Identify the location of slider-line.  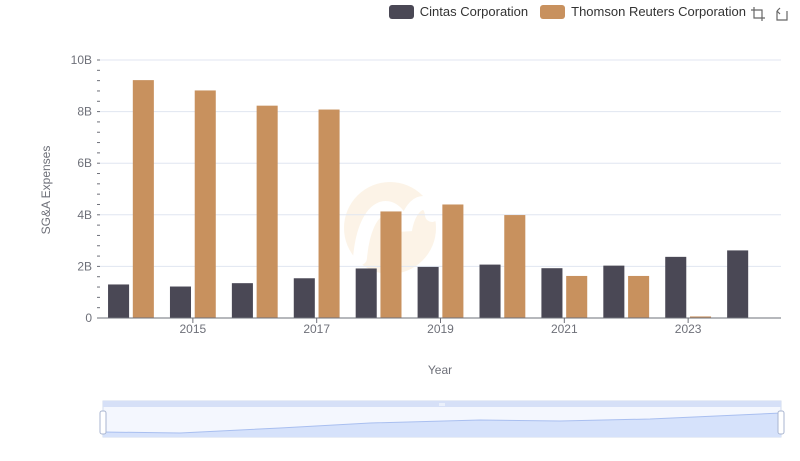
(442, 423).